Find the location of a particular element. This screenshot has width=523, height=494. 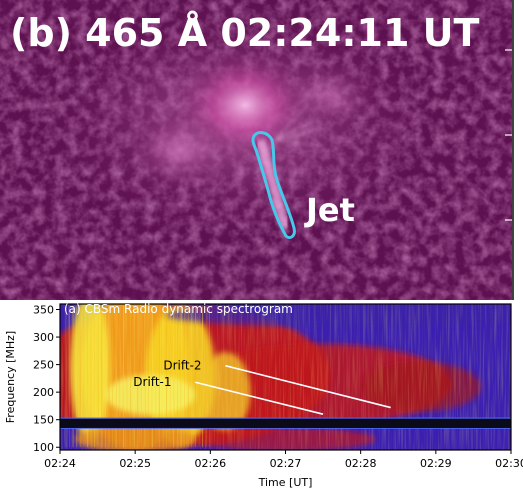

x-tick-label: 02:25 is located at coordinates (135, 463).